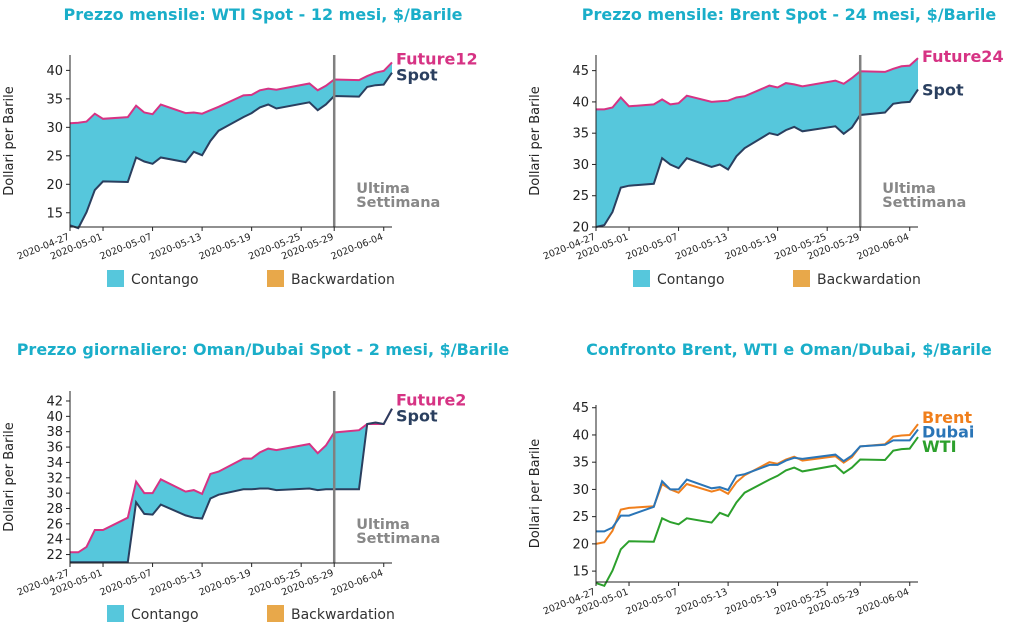  I want to click on future-label: Future12, so click(437, 59).